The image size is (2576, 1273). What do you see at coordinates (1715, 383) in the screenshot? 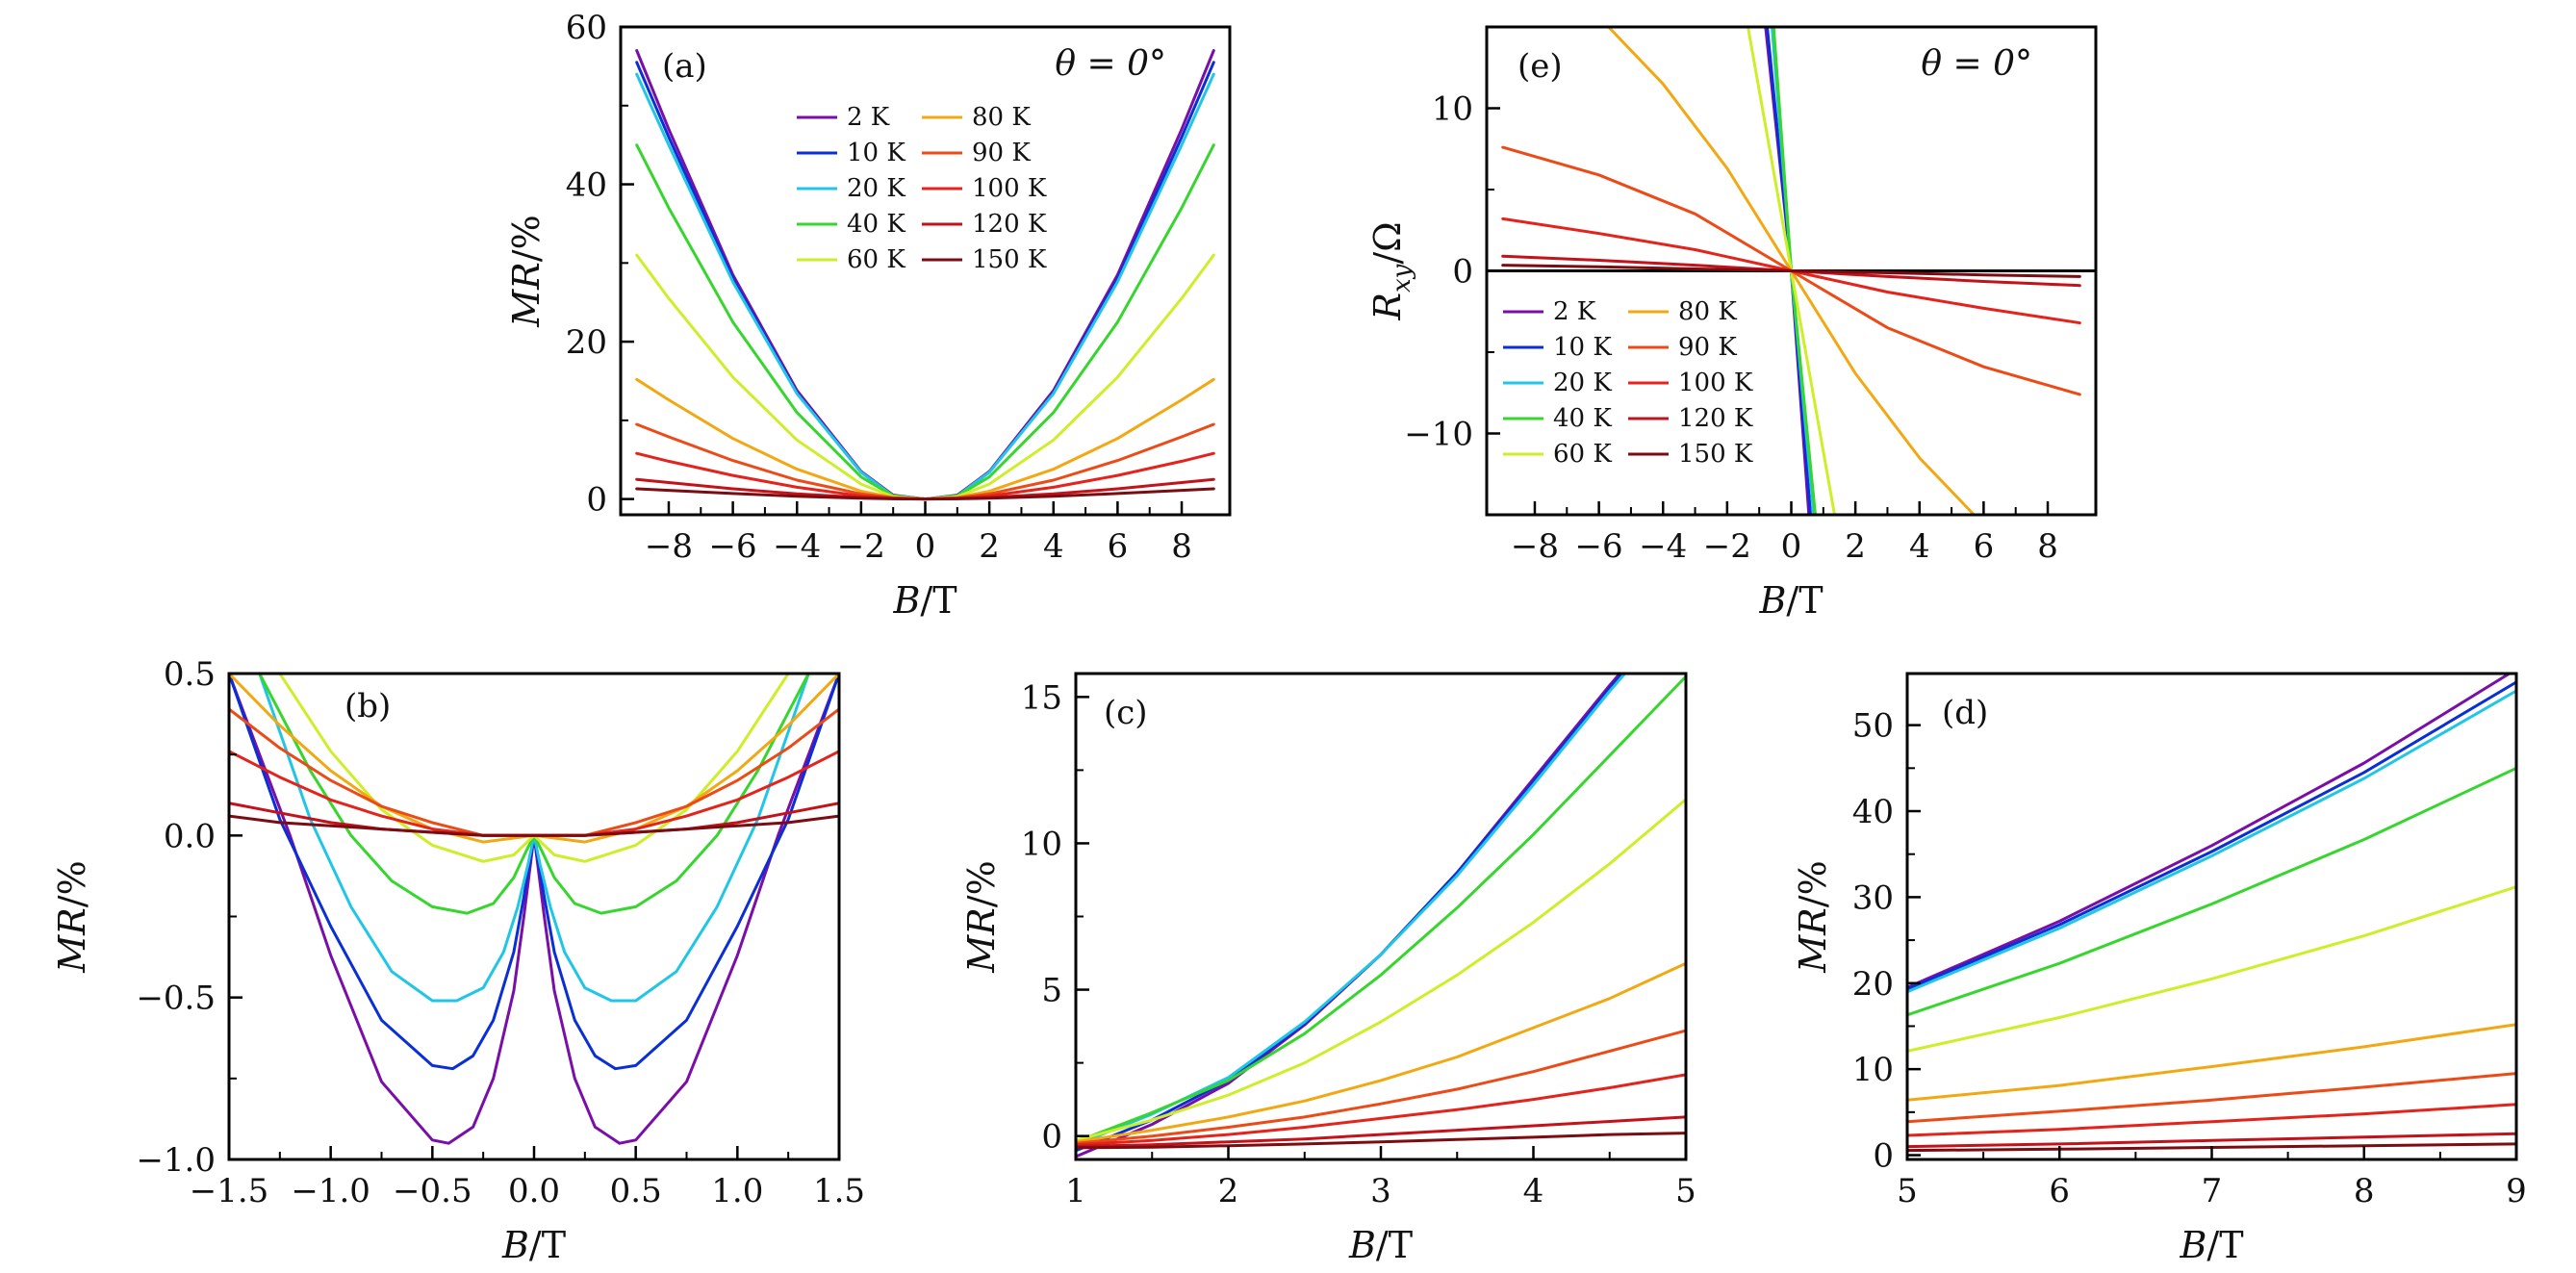
I see `legend-label: 100 K` at bounding box center [1715, 383].